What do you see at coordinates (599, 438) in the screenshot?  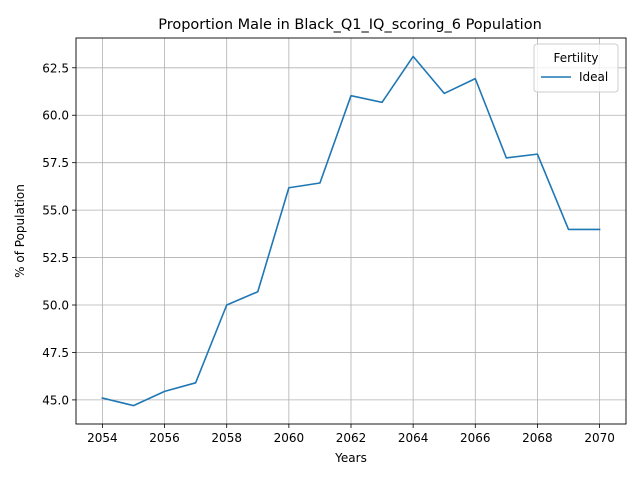 I see `x-tick-label: 2070` at bounding box center [599, 438].